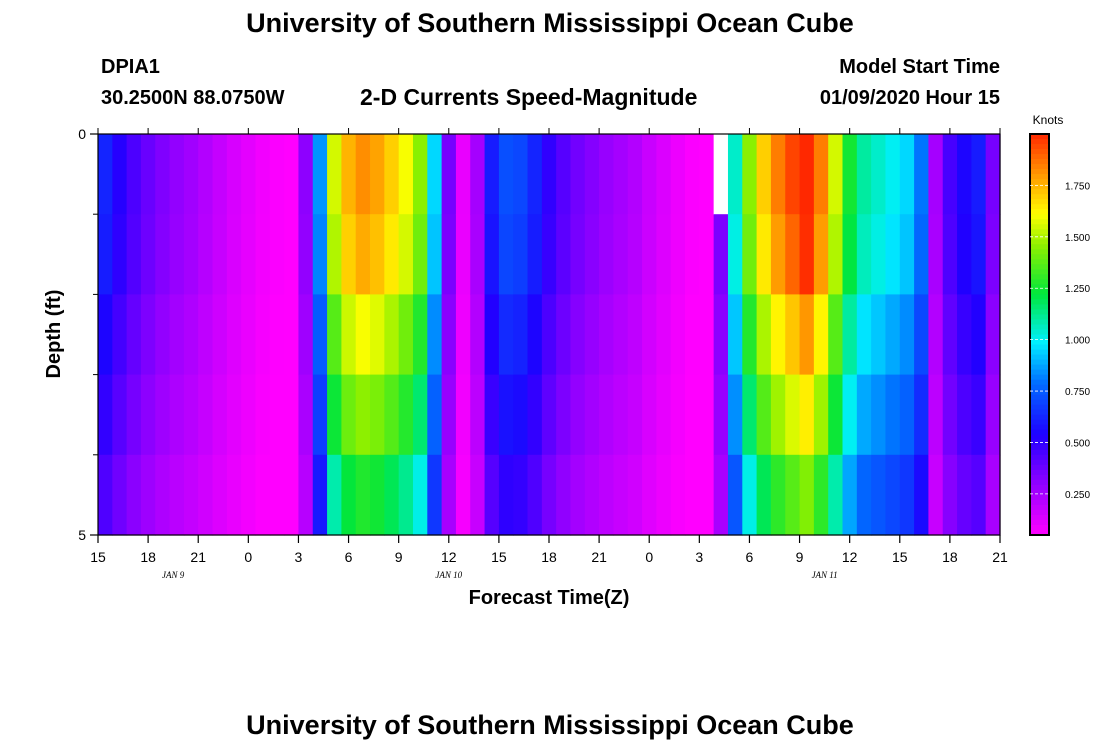 The image size is (1100, 750). Describe the element at coordinates (649, 557) in the screenshot. I see `x-tick-label: 0` at that location.